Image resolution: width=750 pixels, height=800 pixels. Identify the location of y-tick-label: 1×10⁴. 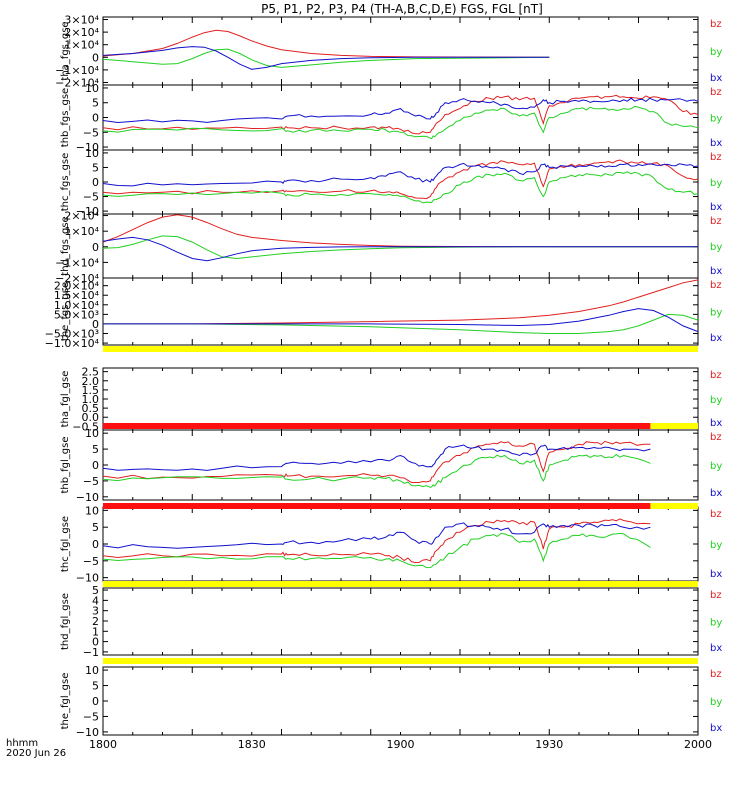
(81, 45).